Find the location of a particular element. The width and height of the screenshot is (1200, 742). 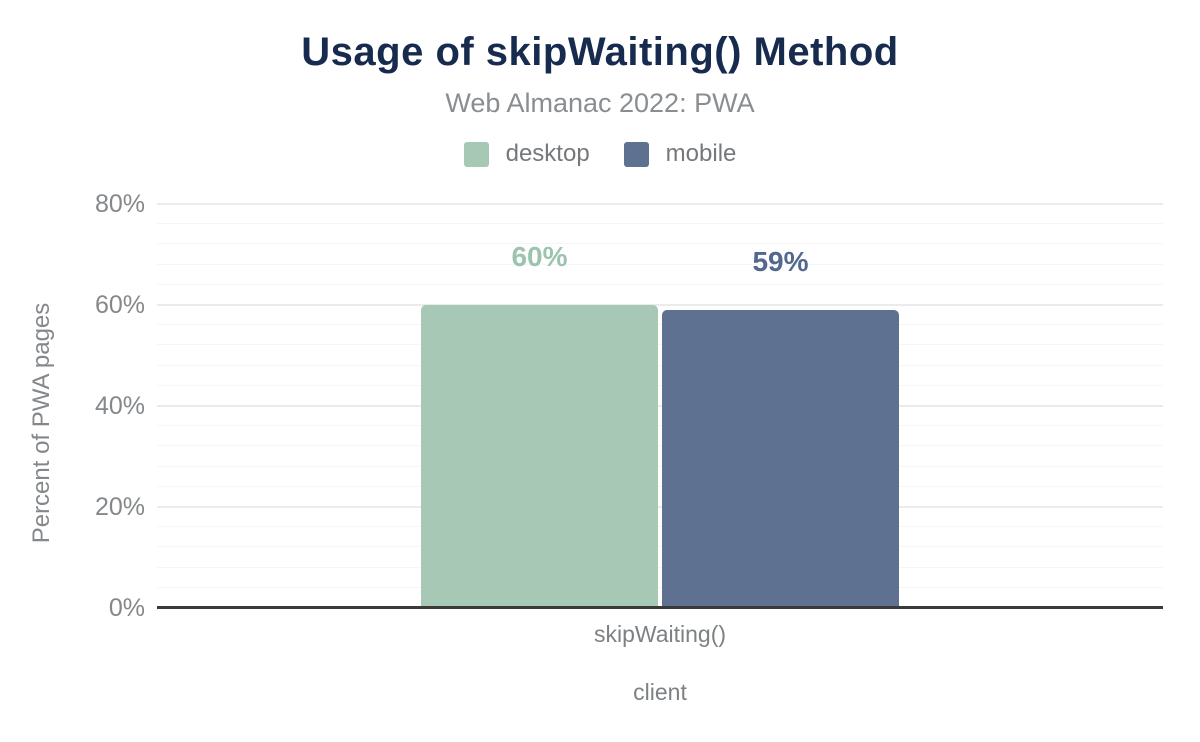

bar-desktop is located at coordinates (539, 456).